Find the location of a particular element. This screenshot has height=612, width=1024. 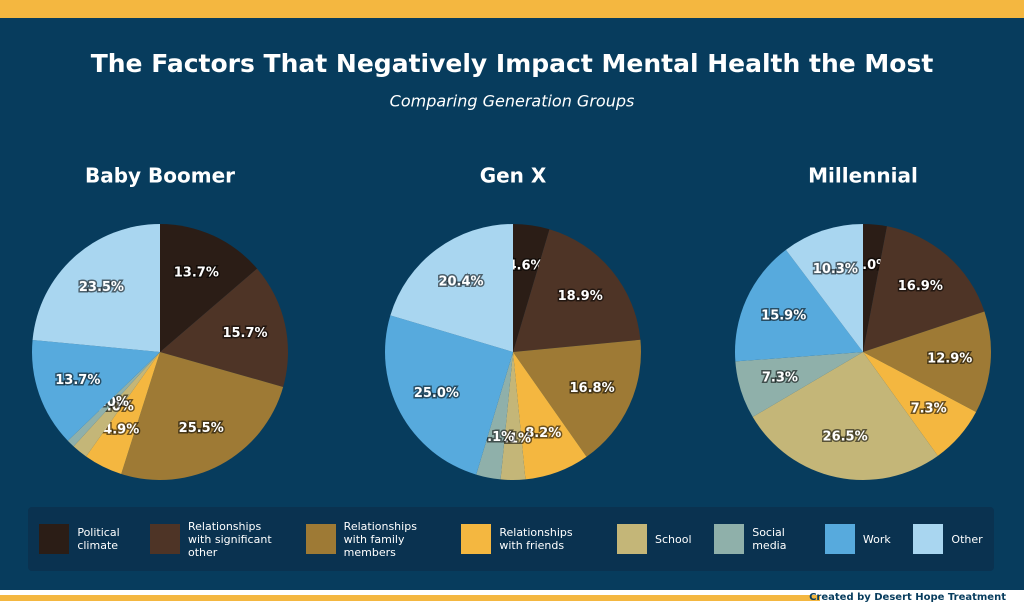

data-label: 20.4% is located at coordinates (460, 282).